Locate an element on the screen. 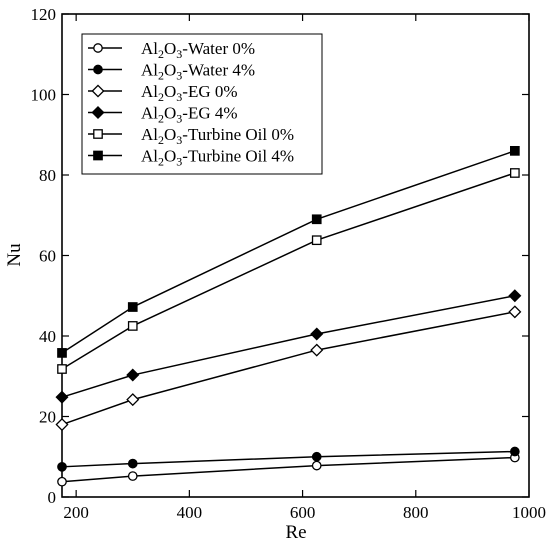 Image resolution: width=546 pixels, height=550 pixels. legend-label-6: Al2O3-Turbine Oil 4% is located at coordinates (217, 158).